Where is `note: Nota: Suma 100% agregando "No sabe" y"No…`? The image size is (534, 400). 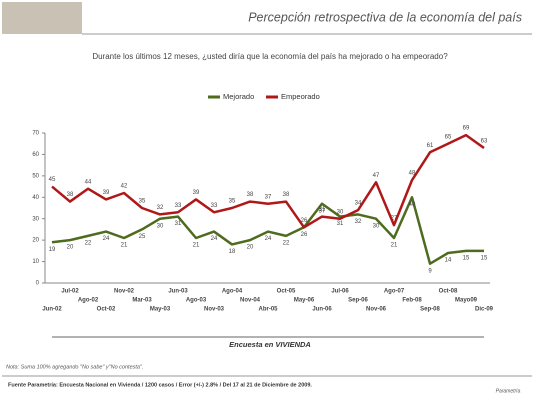
note: Nota: Suma 100% agregando "No sabe" y"No… is located at coordinates (74, 367).